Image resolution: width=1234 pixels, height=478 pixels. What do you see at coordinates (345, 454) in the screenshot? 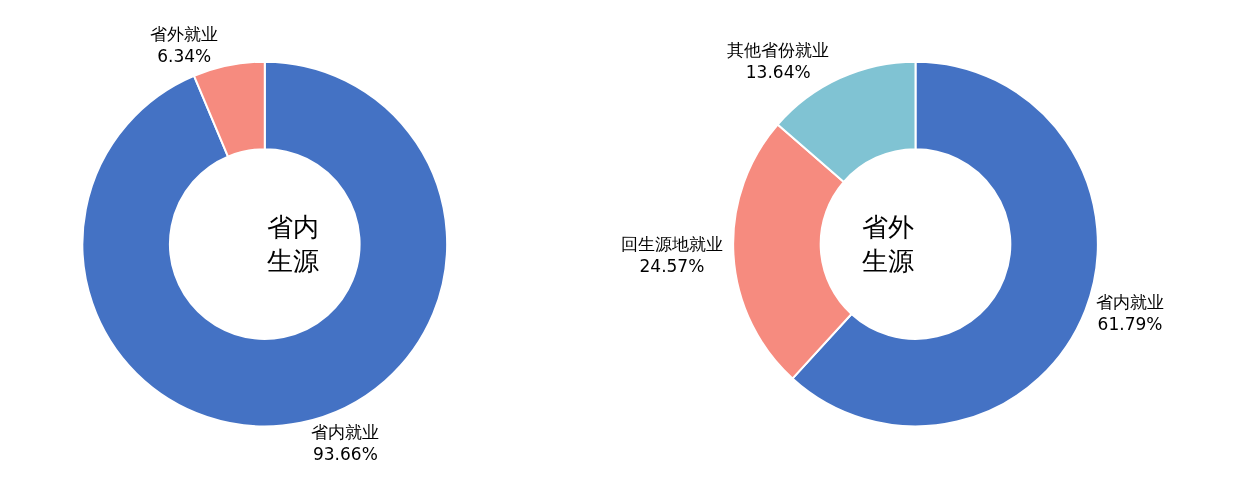
I see `data-label: 93.66%` at bounding box center [345, 454].